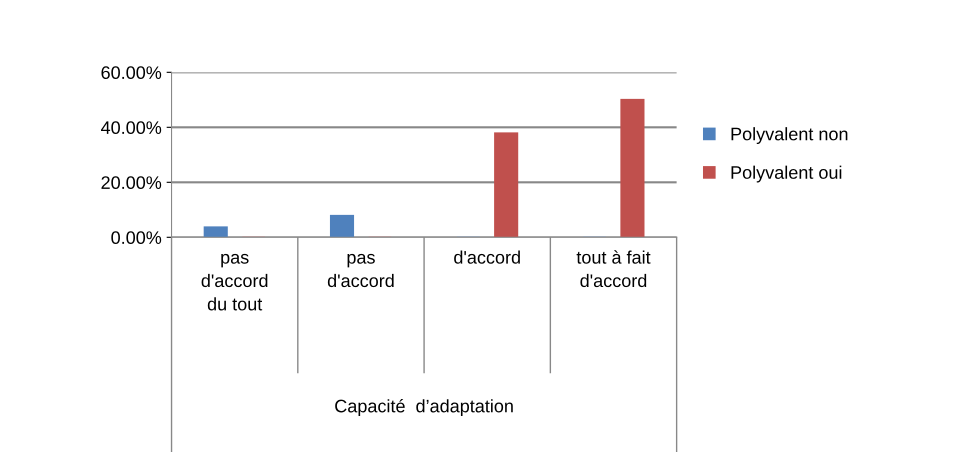 This screenshot has height=452, width=953. Describe the element at coordinates (131, 183) in the screenshot. I see `y-tick-label: 20.00%` at that location.